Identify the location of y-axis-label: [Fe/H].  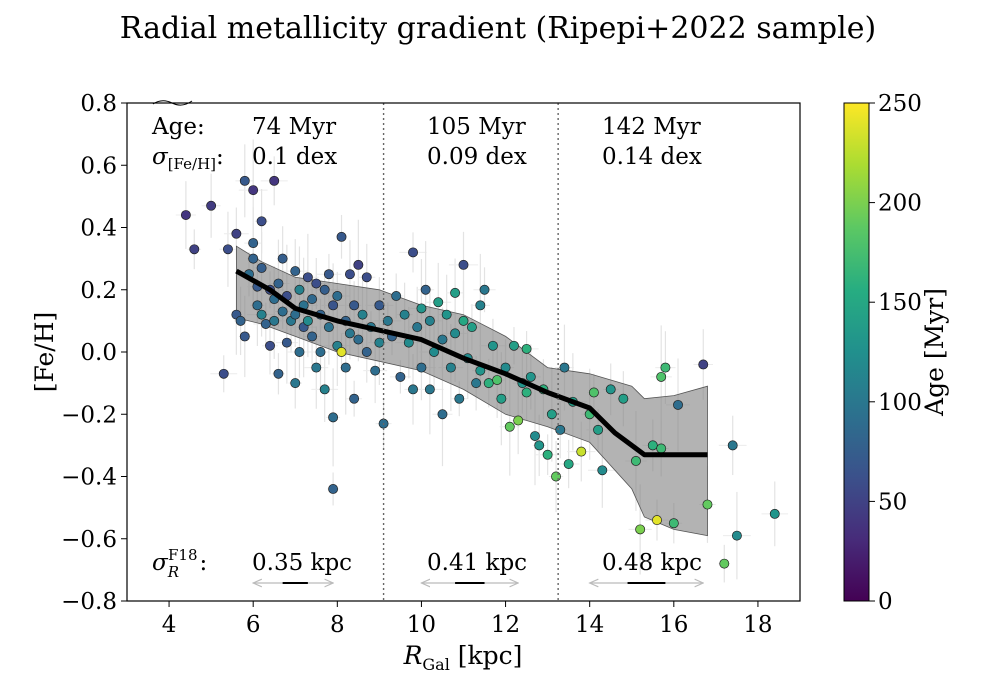
(44, 352).